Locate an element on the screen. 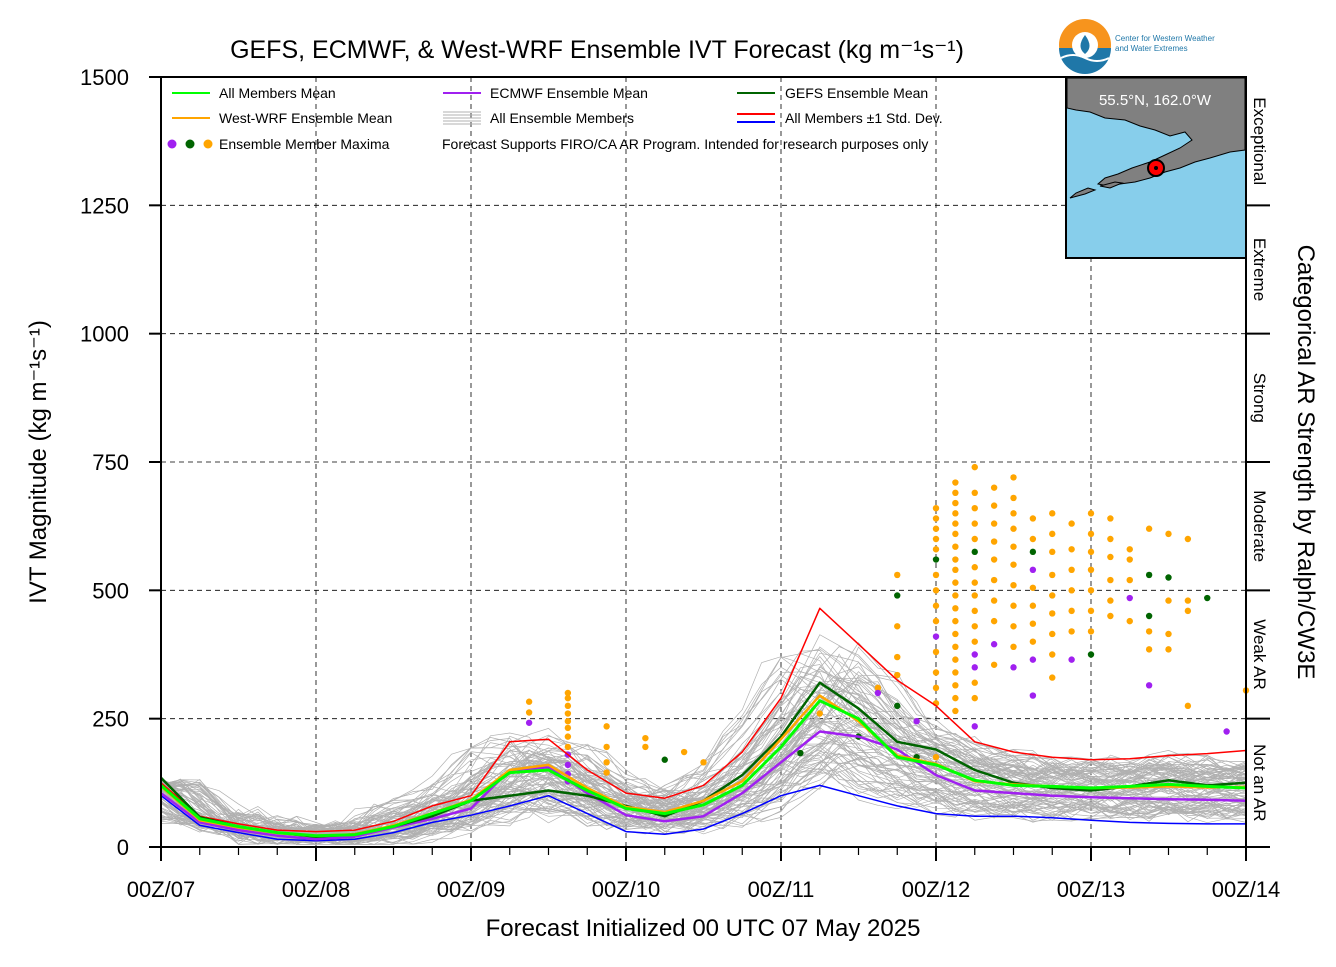 This screenshot has width=1336, height=967. x-tick-label: 00Z/11 is located at coordinates (781, 889).